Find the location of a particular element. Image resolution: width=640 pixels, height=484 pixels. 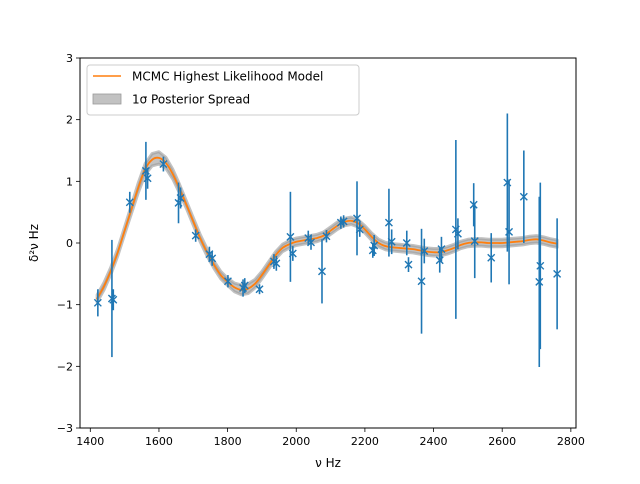

y-axis: −3 −2 −1 0 1 2 3 is located at coordinates (68, 243).